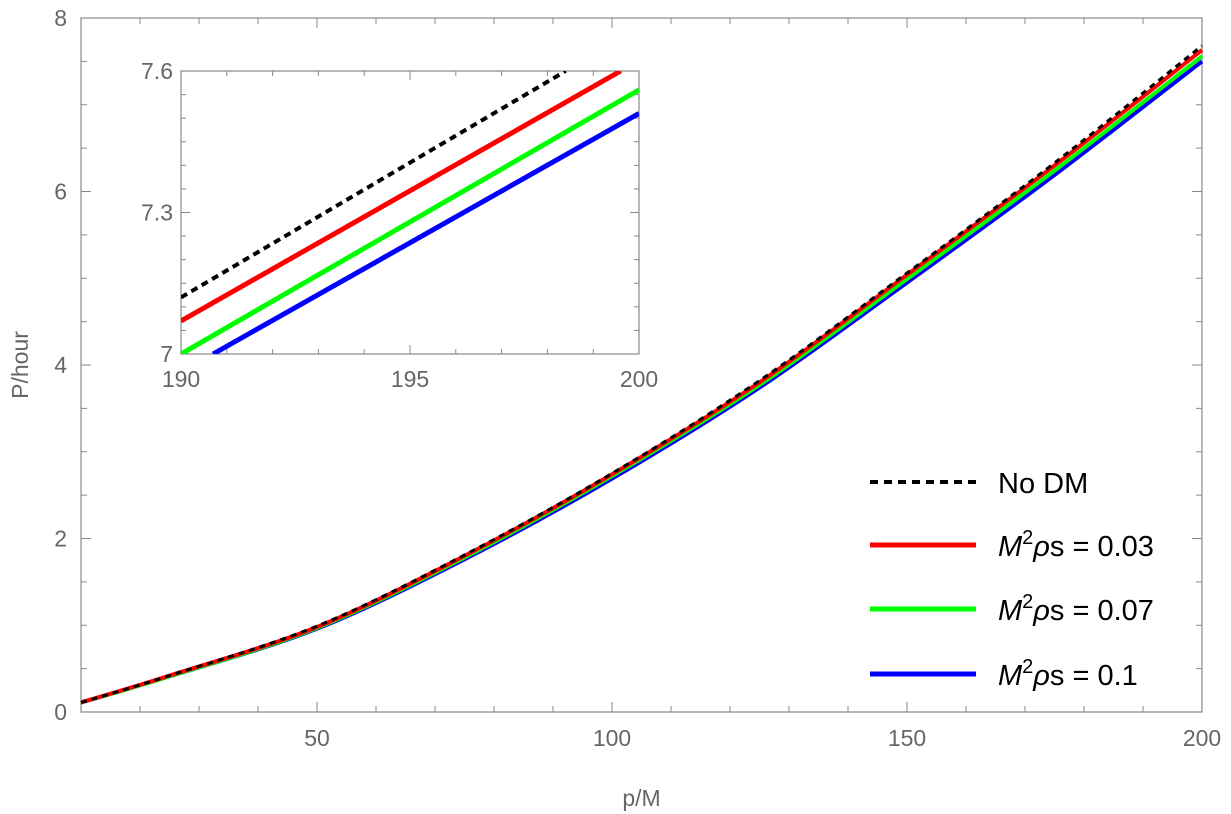 Image resolution: width=1231 pixels, height=814 pixels. Describe the element at coordinates (166, 354) in the screenshot. I see `inset-y-tick-label: 7` at that location.